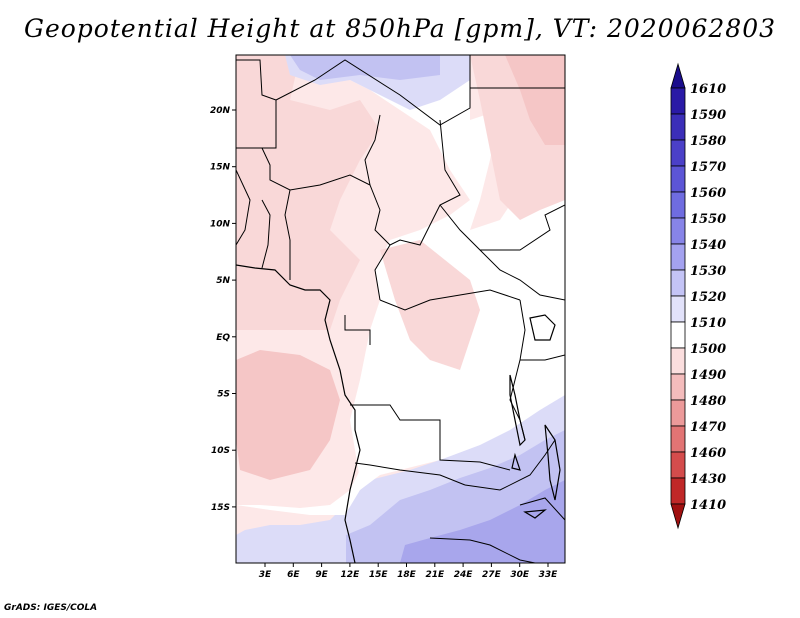  Describe the element at coordinates (535, 100) in the screenshot. I see `field-northeast-mid-red` at that location.